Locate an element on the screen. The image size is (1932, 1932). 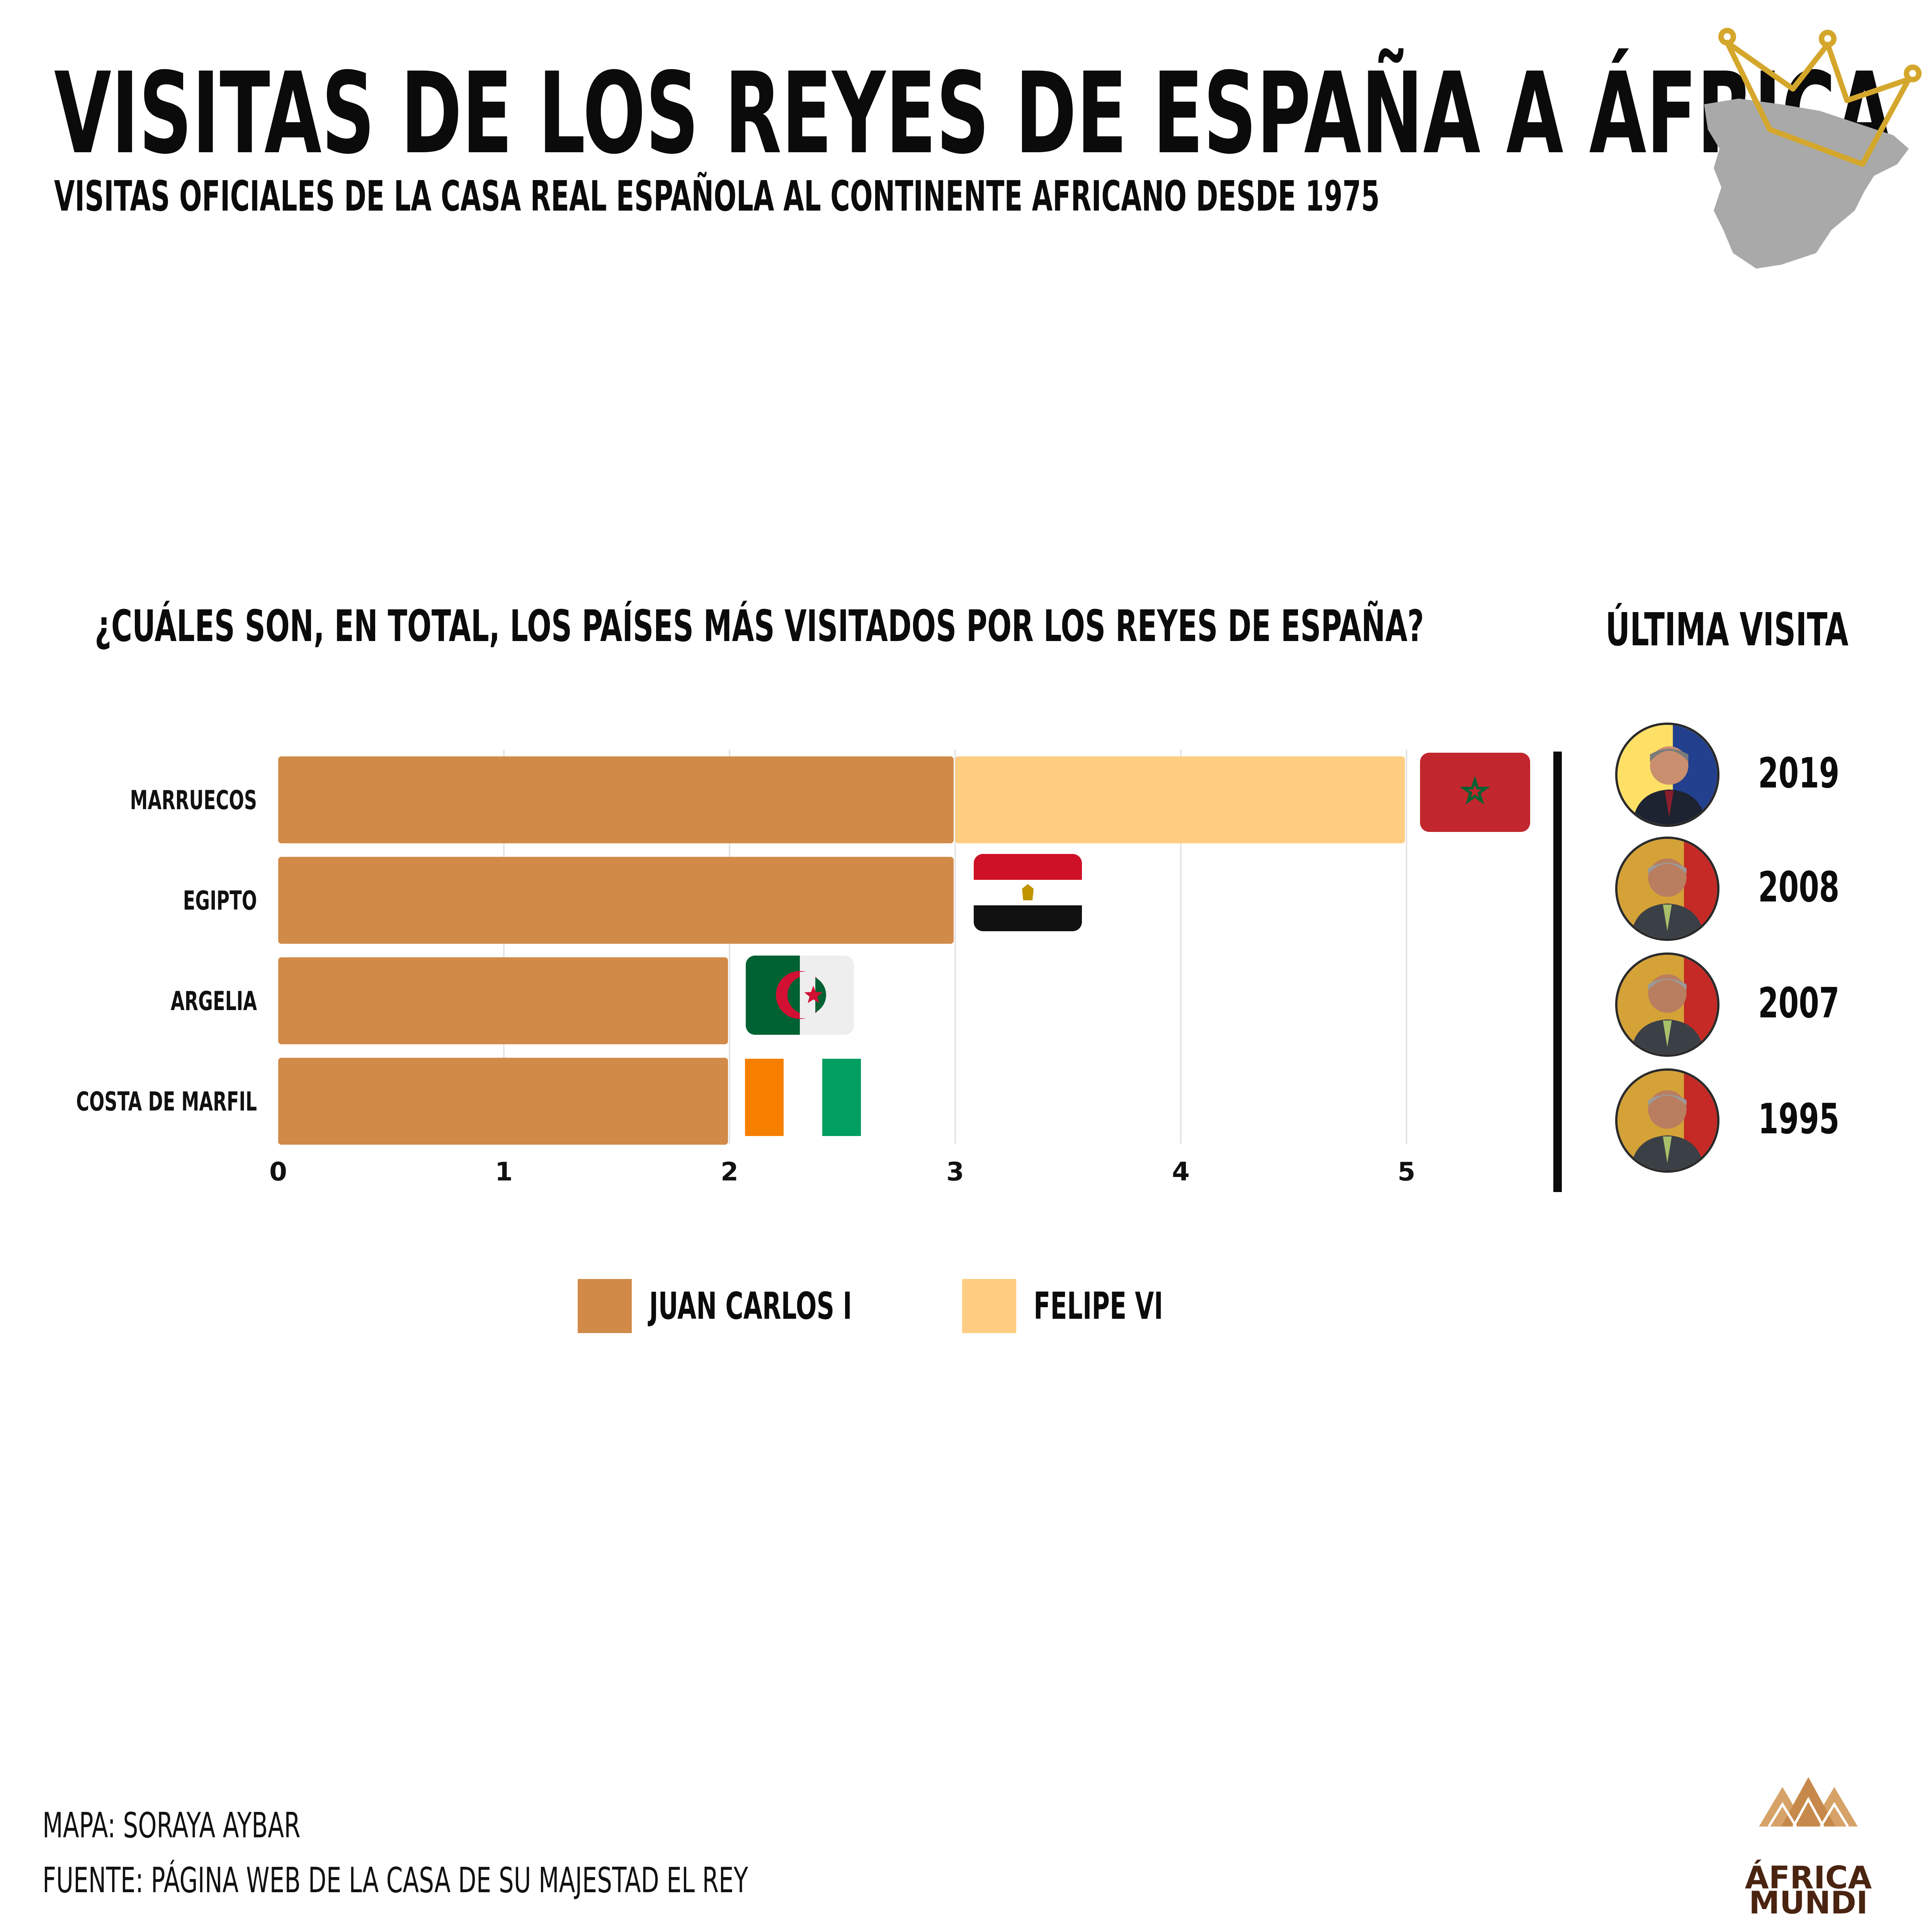
crown-icon is located at coordinates (1820, 98).